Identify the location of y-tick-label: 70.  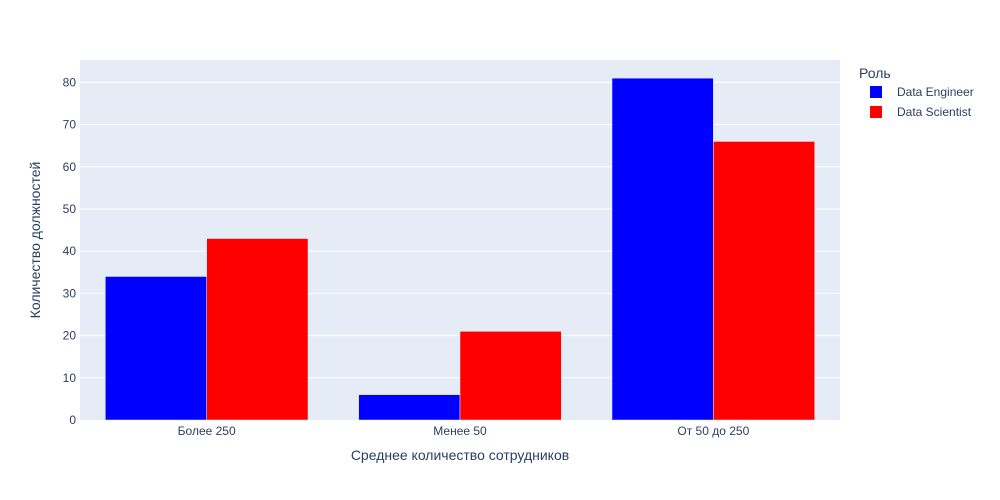
(70, 125).